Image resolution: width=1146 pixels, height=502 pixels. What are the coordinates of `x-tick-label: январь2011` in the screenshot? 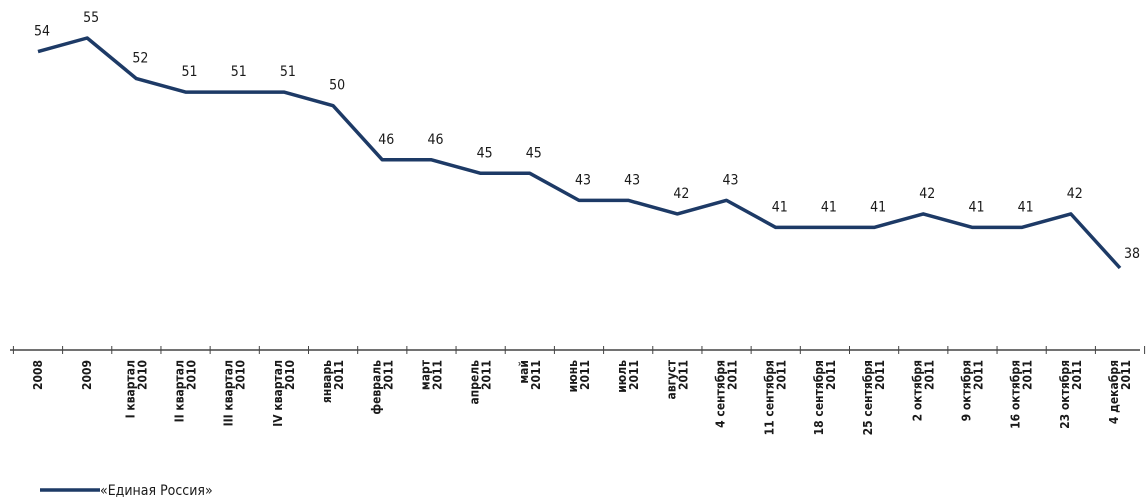 It's located at (333, 381).